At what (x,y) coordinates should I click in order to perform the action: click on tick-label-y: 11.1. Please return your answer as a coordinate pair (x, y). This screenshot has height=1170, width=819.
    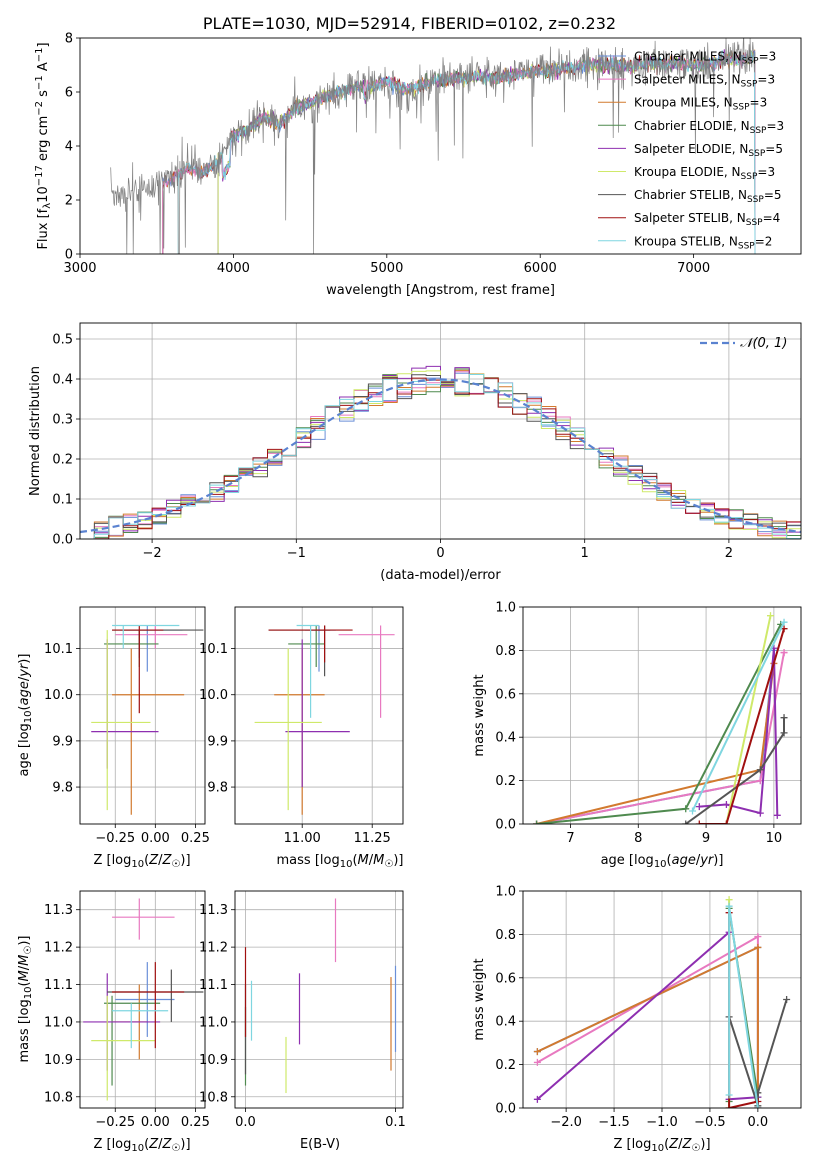
    Looking at the image, I should click on (213, 985).